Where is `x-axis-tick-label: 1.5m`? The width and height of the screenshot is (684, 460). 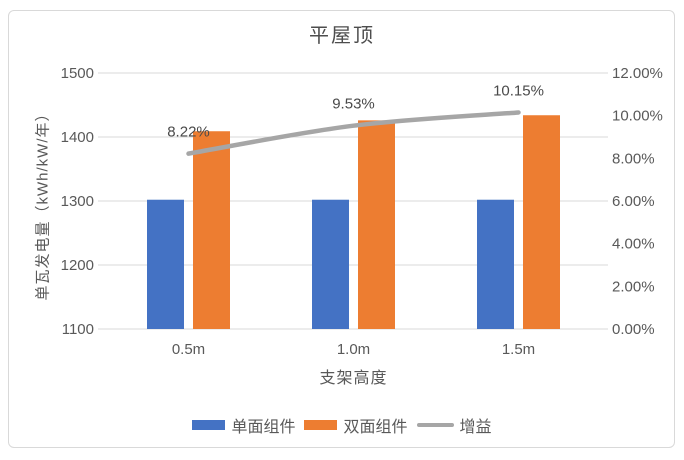 x-axis-tick-label: 1.5m is located at coordinates (518, 349).